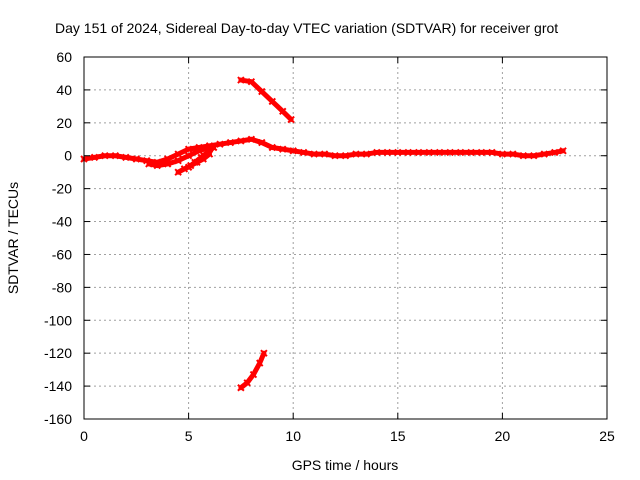 The image size is (640, 480). What do you see at coordinates (58, 386) in the screenshot?
I see `y-tick-label: -140` at bounding box center [58, 386].